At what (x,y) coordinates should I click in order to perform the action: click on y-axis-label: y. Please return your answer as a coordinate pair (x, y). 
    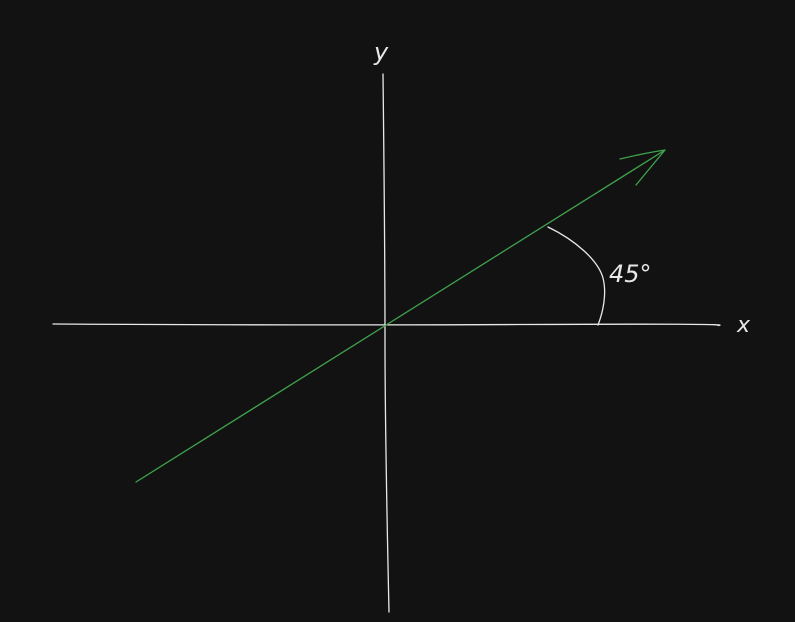
    Looking at the image, I should click on (381, 52).